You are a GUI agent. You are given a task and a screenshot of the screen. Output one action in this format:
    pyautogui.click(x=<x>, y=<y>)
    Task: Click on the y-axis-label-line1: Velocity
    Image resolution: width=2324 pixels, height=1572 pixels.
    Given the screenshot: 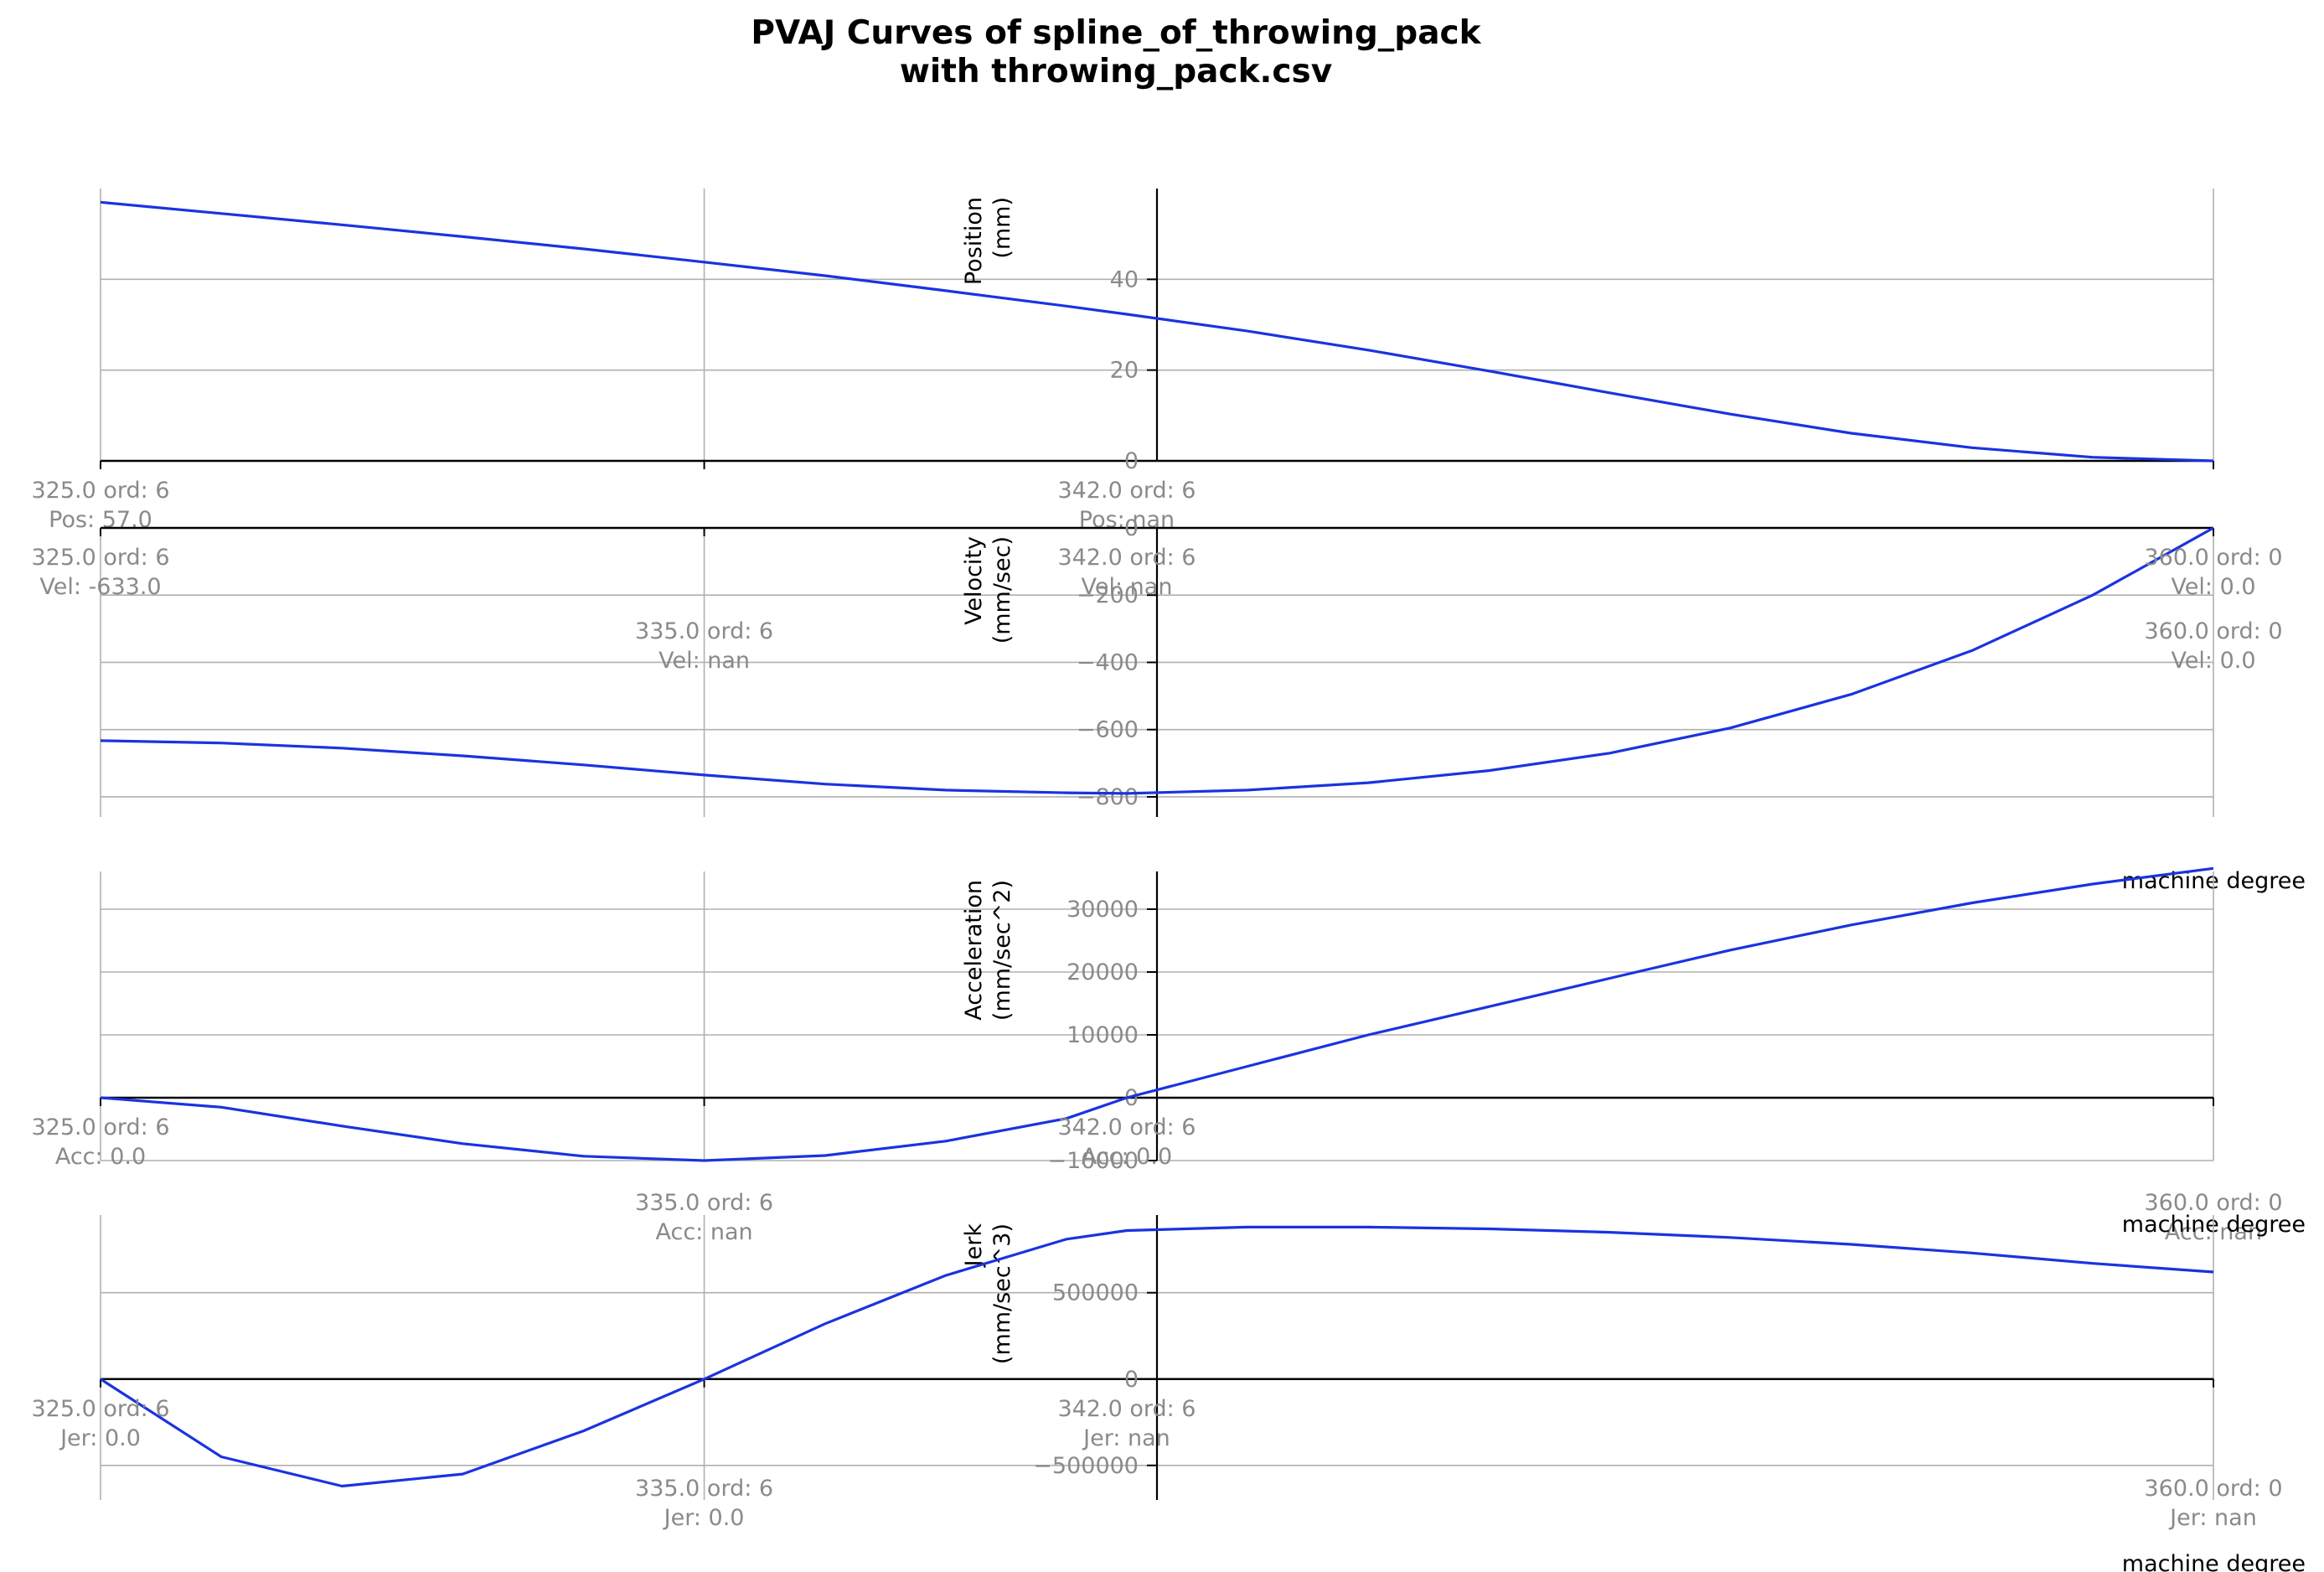 What is the action you would take?
    pyautogui.click(x=974, y=580)
    